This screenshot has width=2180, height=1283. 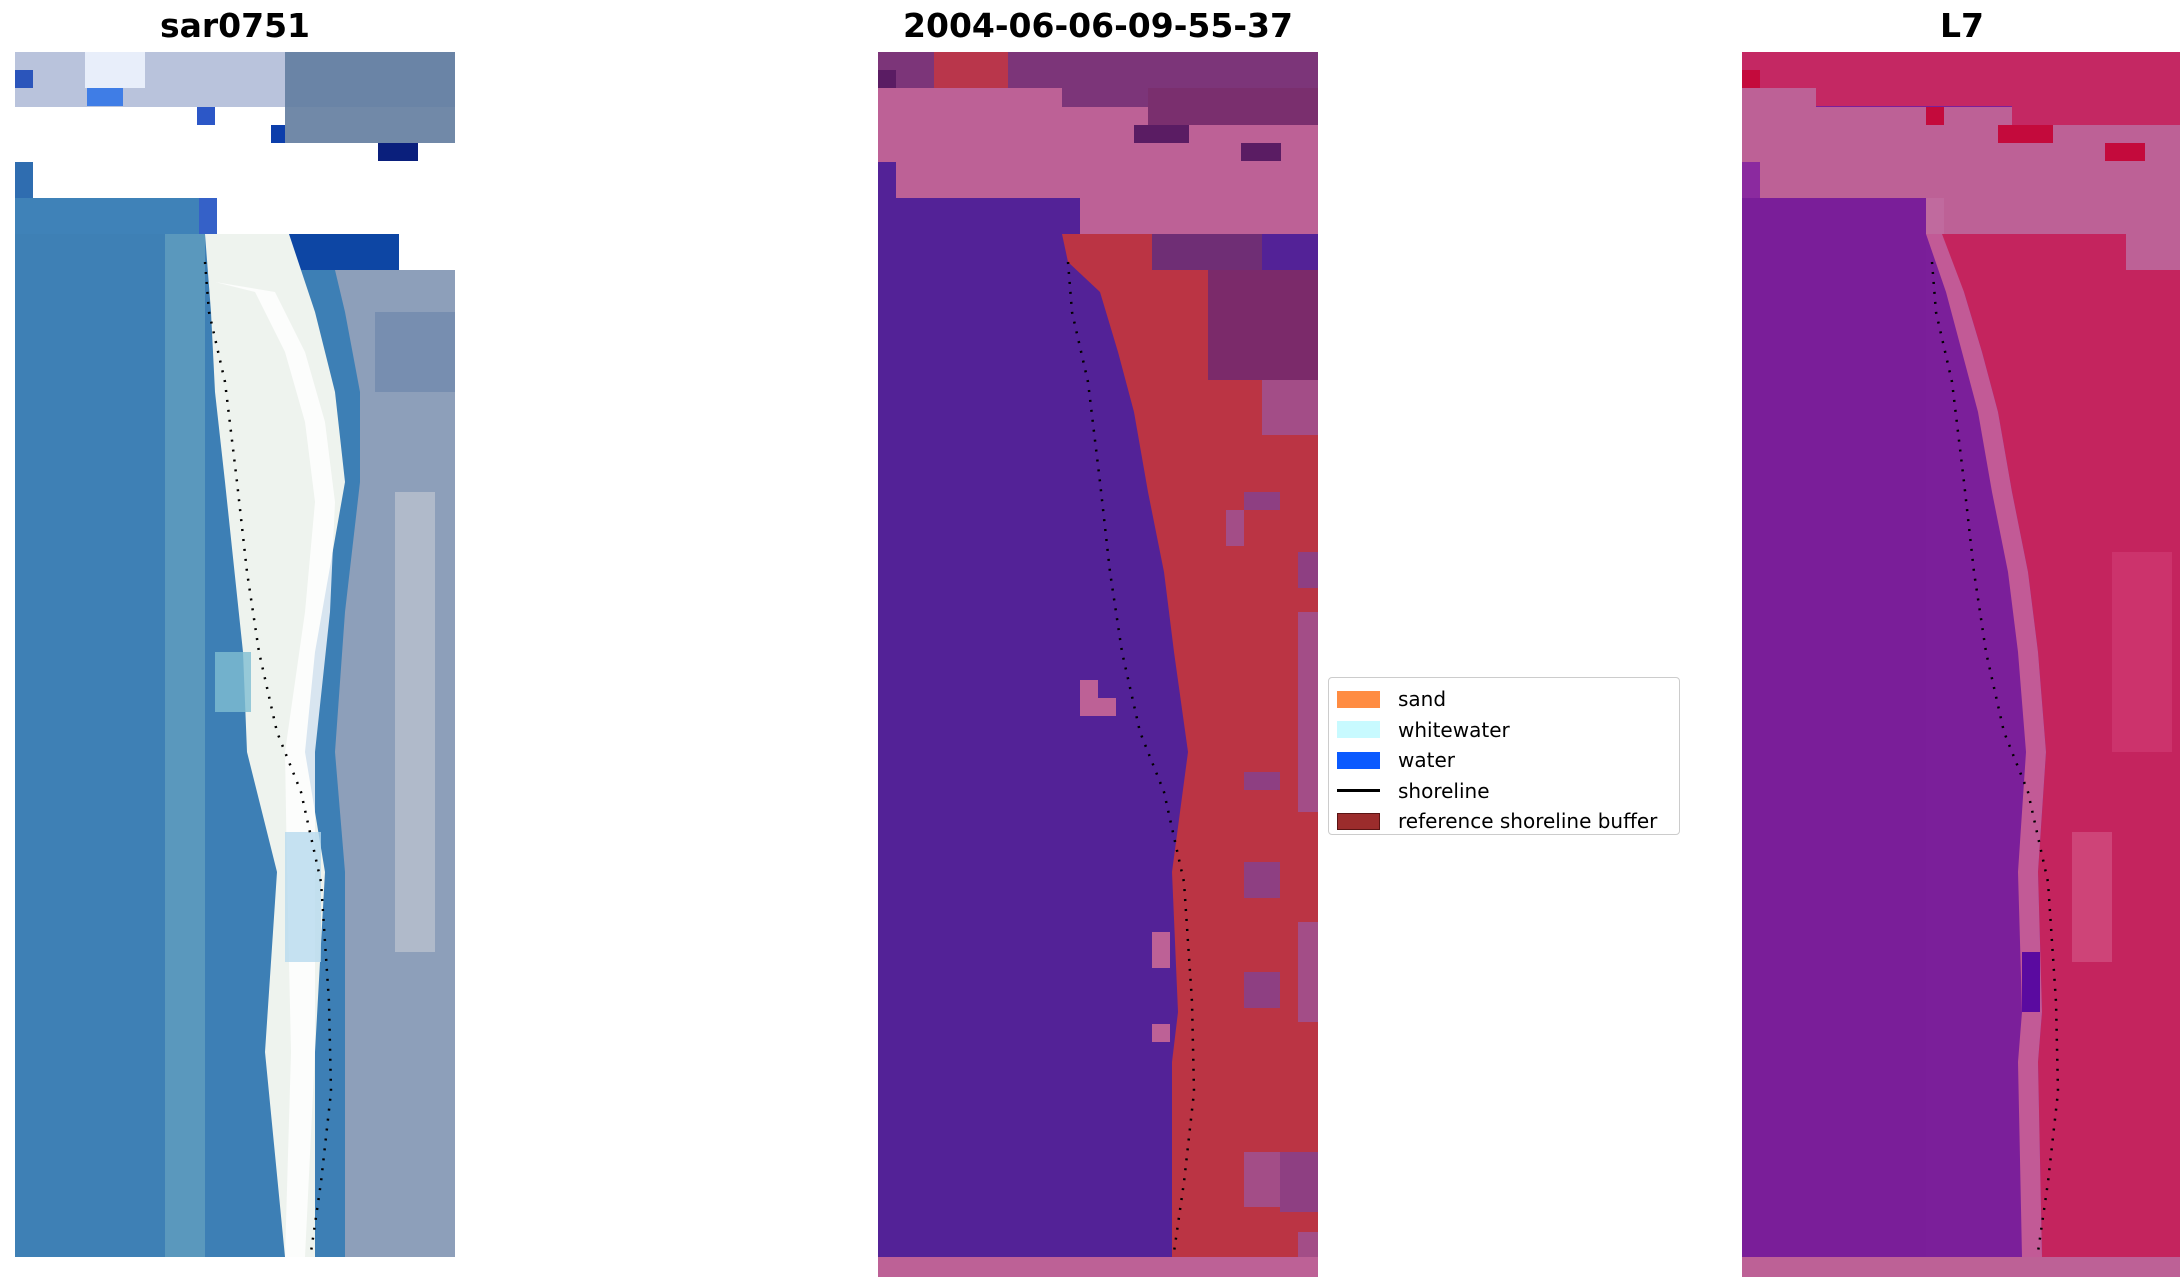 I want to click on sand-swatch, so click(x=1358, y=699).